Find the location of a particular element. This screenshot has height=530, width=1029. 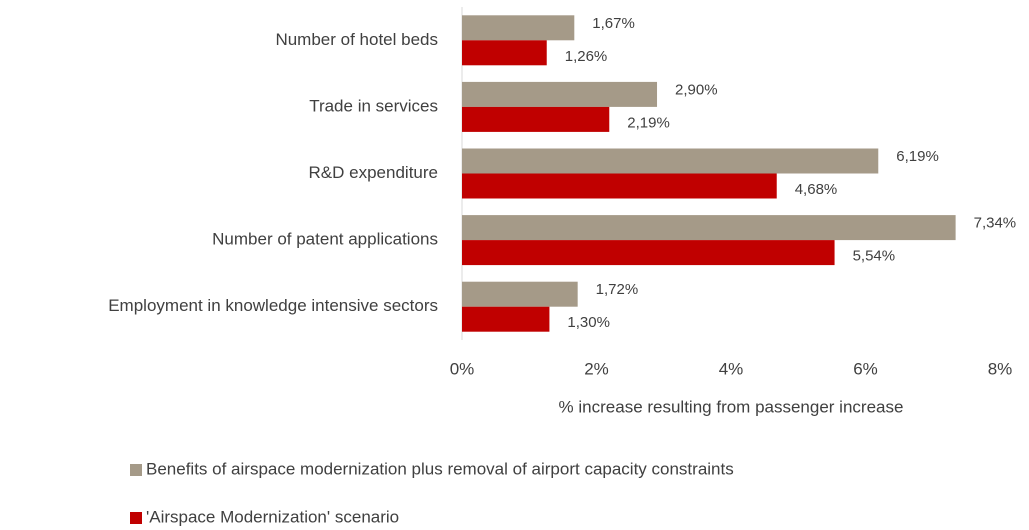

value-label: 1,26% is located at coordinates (586, 56).